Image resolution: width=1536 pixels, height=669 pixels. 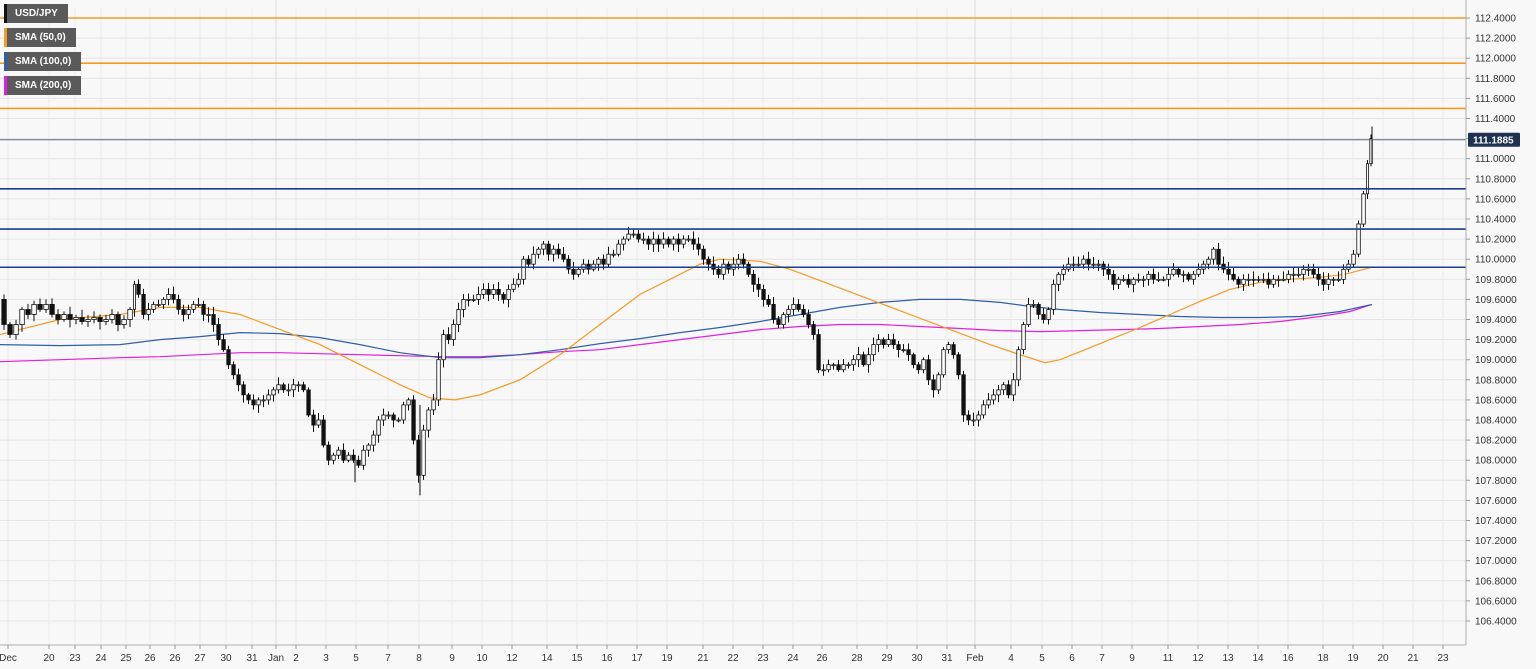 I want to click on legend-item-sma50: SMA (50,0), so click(x=40, y=37).